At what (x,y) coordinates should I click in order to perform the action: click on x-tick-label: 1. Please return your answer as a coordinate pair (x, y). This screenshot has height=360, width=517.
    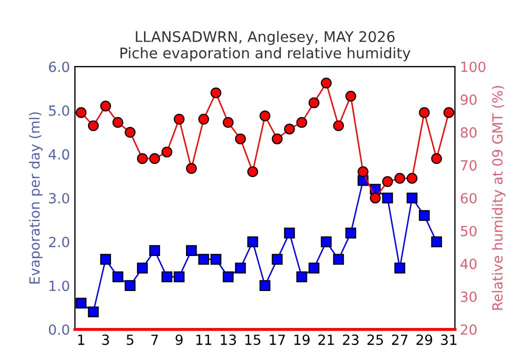
    Looking at the image, I should click on (81, 339).